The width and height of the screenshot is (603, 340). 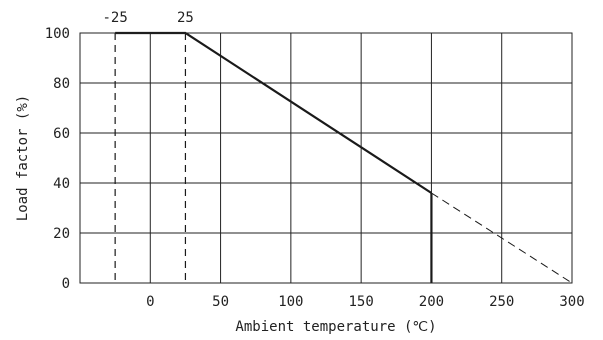 What do you see at coordinates (502, 238) in the screenshot?
I see `extrapolation-line` at bounding box center [502, 238].